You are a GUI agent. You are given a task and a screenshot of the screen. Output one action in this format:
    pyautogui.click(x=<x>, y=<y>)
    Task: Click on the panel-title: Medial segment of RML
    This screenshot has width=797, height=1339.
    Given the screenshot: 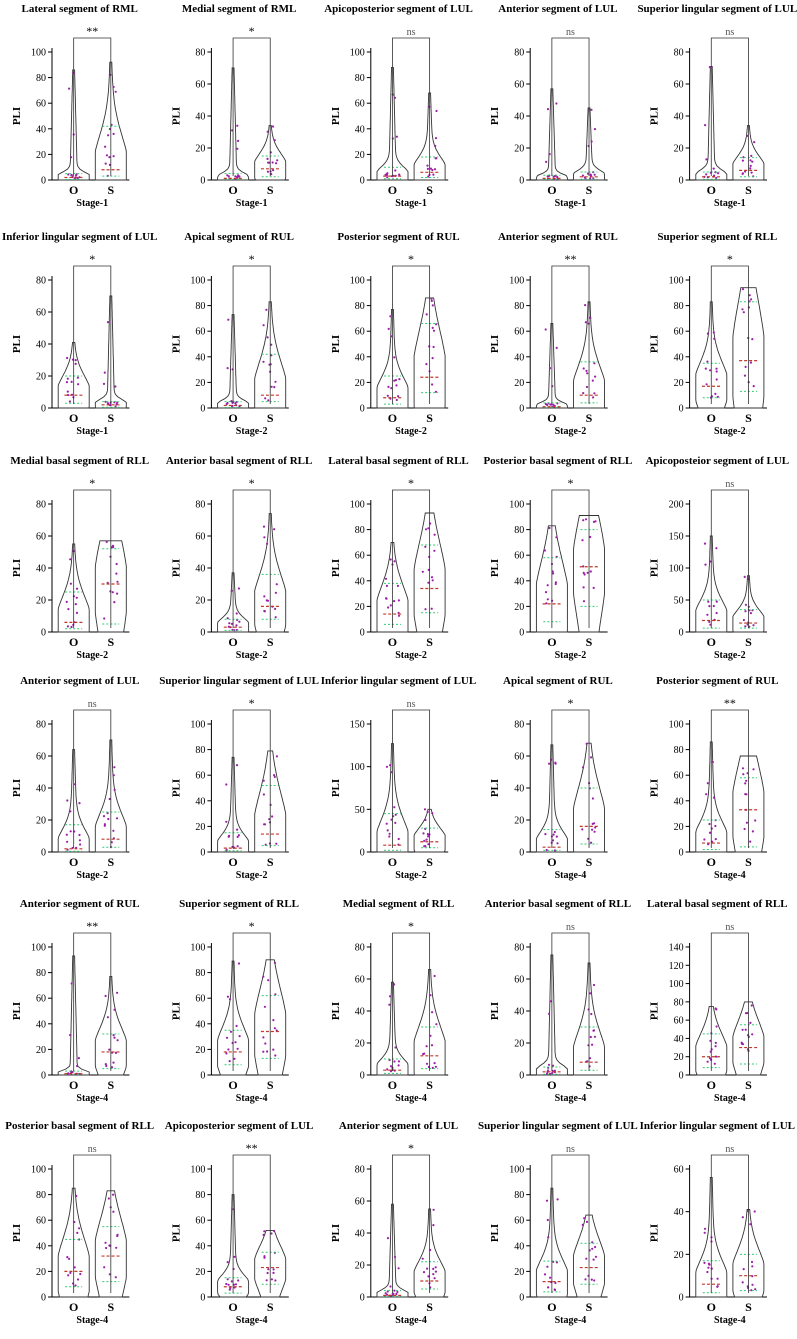 What is the action you would take?
    pyautogui.click(x=239, y=9)
    